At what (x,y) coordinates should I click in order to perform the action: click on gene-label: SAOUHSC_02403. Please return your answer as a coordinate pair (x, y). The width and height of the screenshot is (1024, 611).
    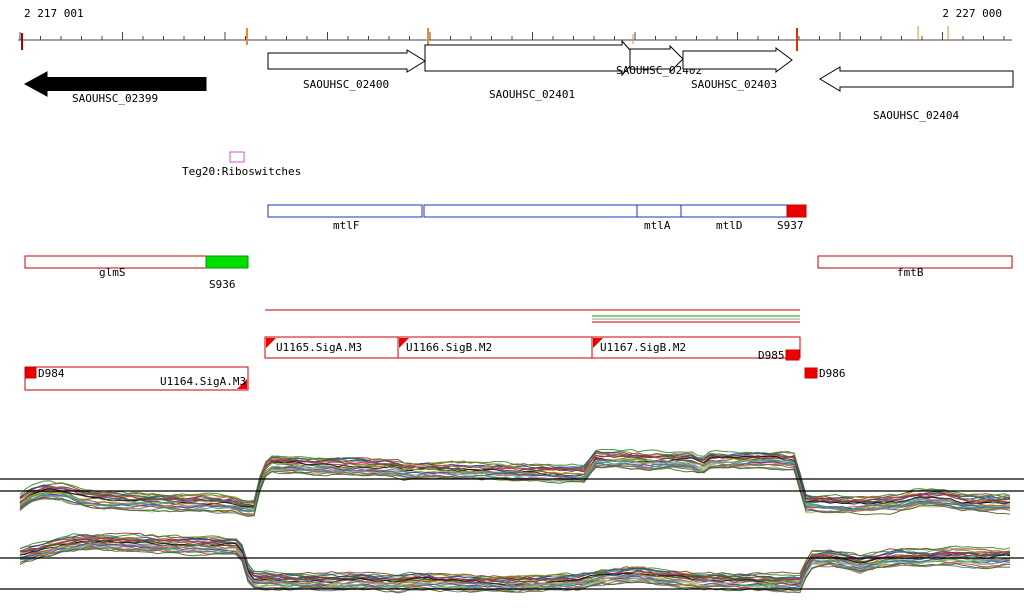
    Looking at the image, I should click on (734, 84).